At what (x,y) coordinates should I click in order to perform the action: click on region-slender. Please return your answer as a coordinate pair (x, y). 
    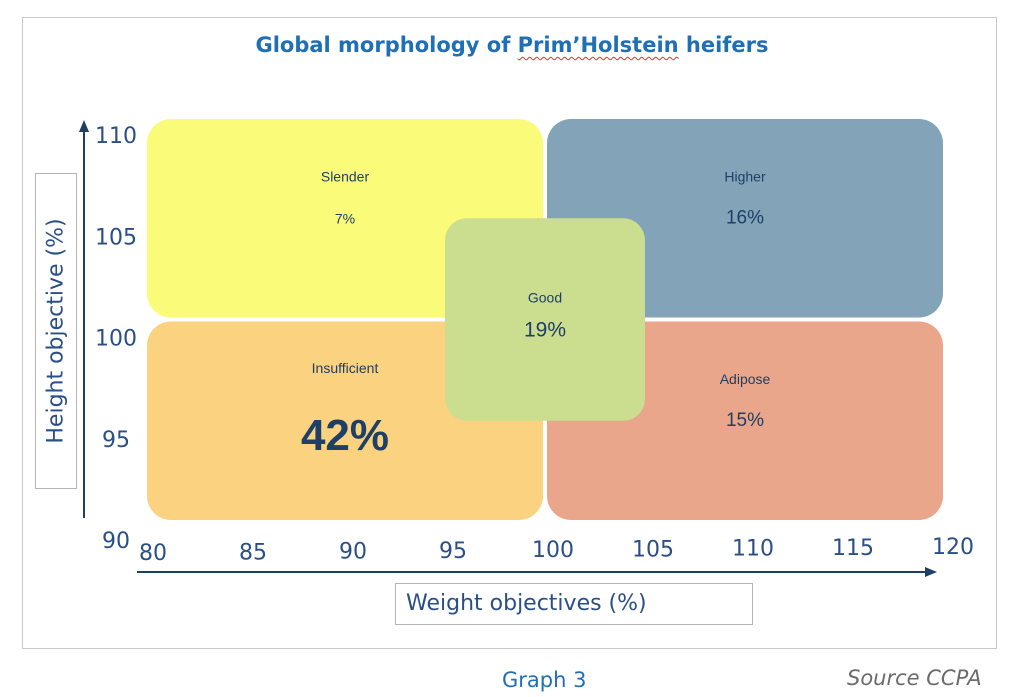
    Looking at the image, I should click on (345, 218).